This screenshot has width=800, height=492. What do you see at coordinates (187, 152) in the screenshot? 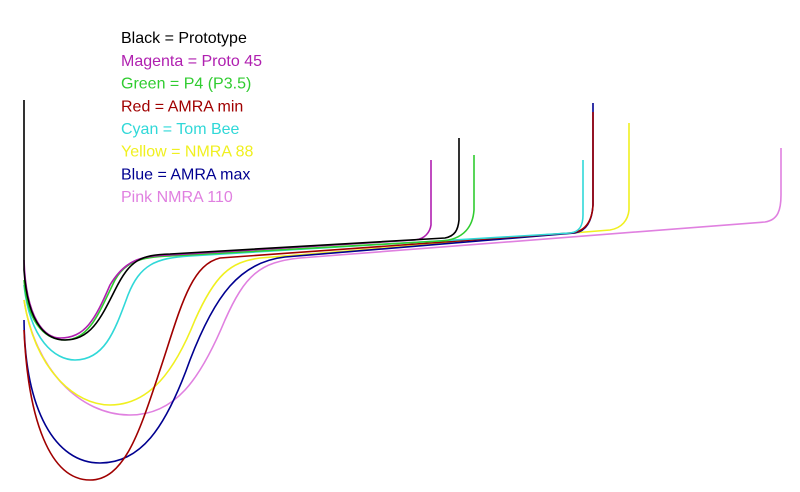
I see `legend-entry: Yellow = NMRA 88` at bounding box center [187, 152].